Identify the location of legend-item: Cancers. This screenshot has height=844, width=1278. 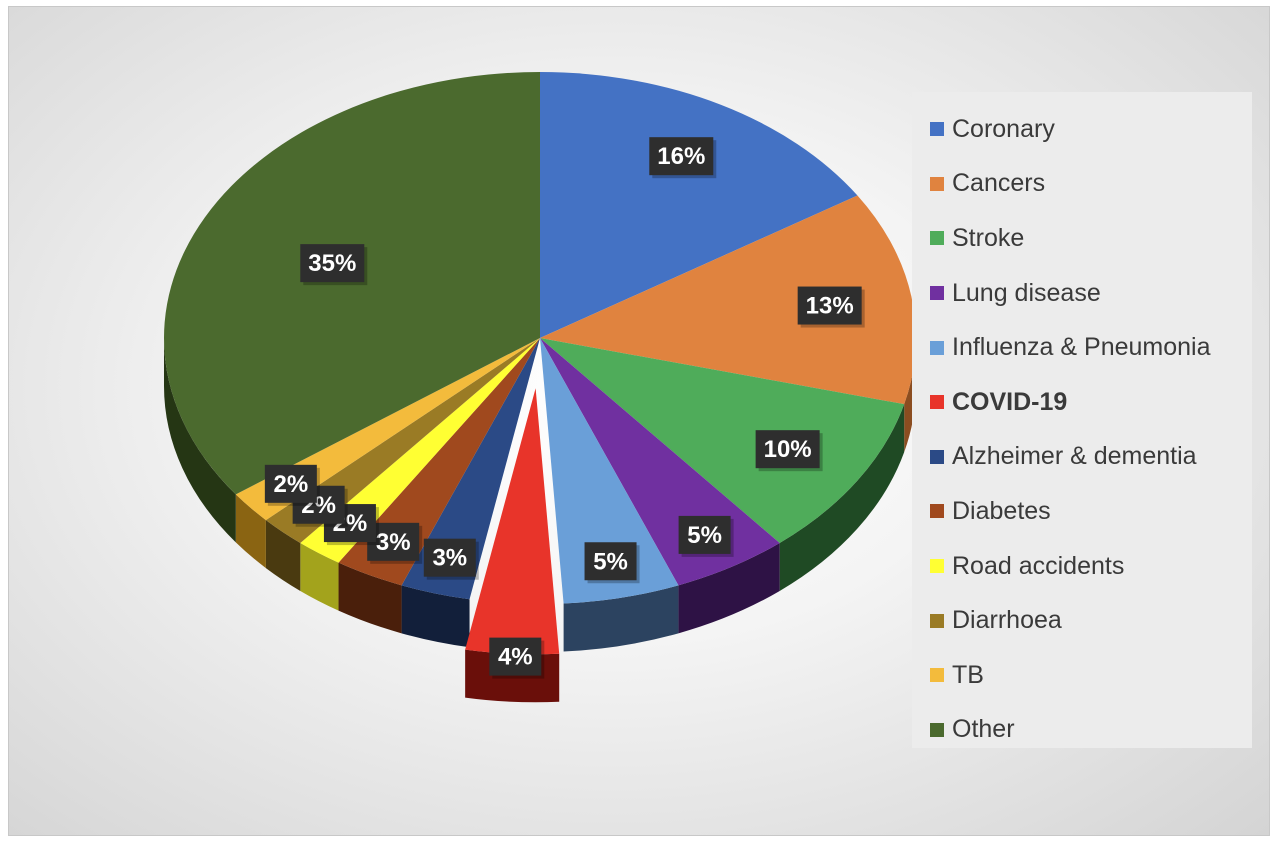
(1082, 184).